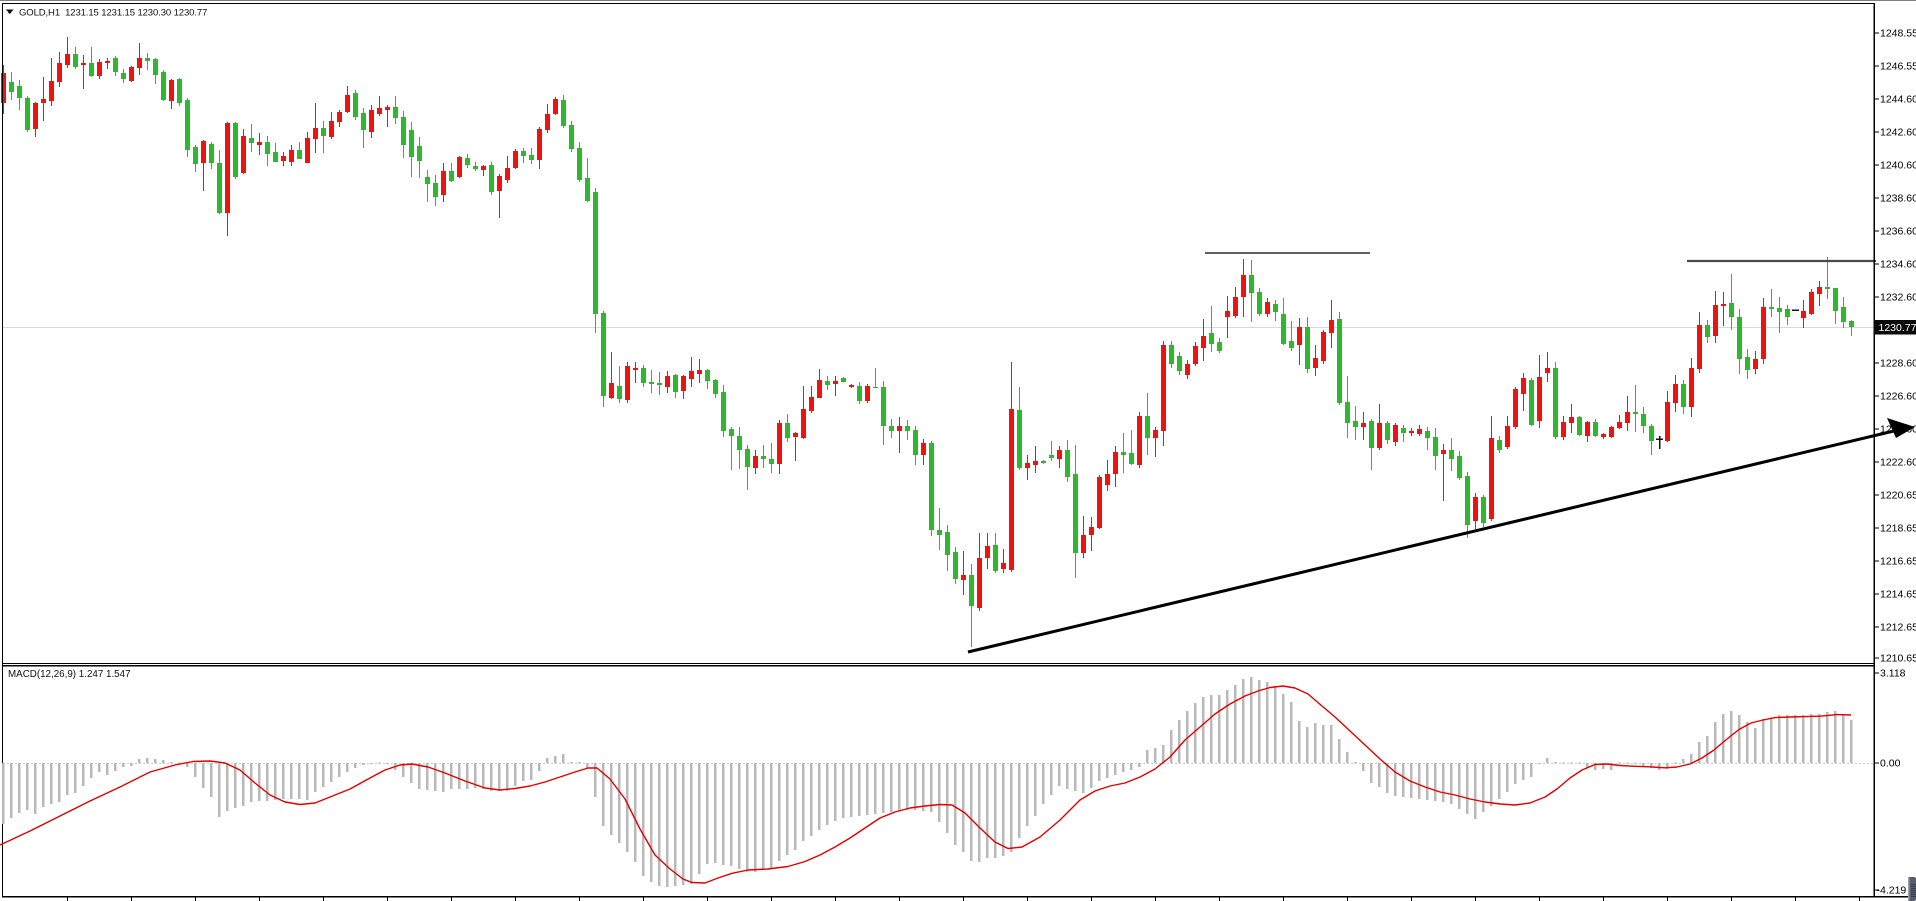 This screenshot has width=1916, height=901. What do you see at coordinates (1898, 463) in the screenshot?
I see `svg-text: 1222.60` at bounding box center [1898, 463].